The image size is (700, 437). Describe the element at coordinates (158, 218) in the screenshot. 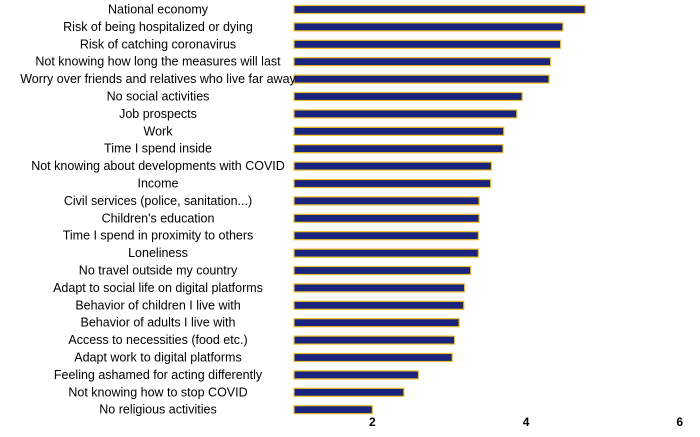

I see `category-label: Children's education` at that location.